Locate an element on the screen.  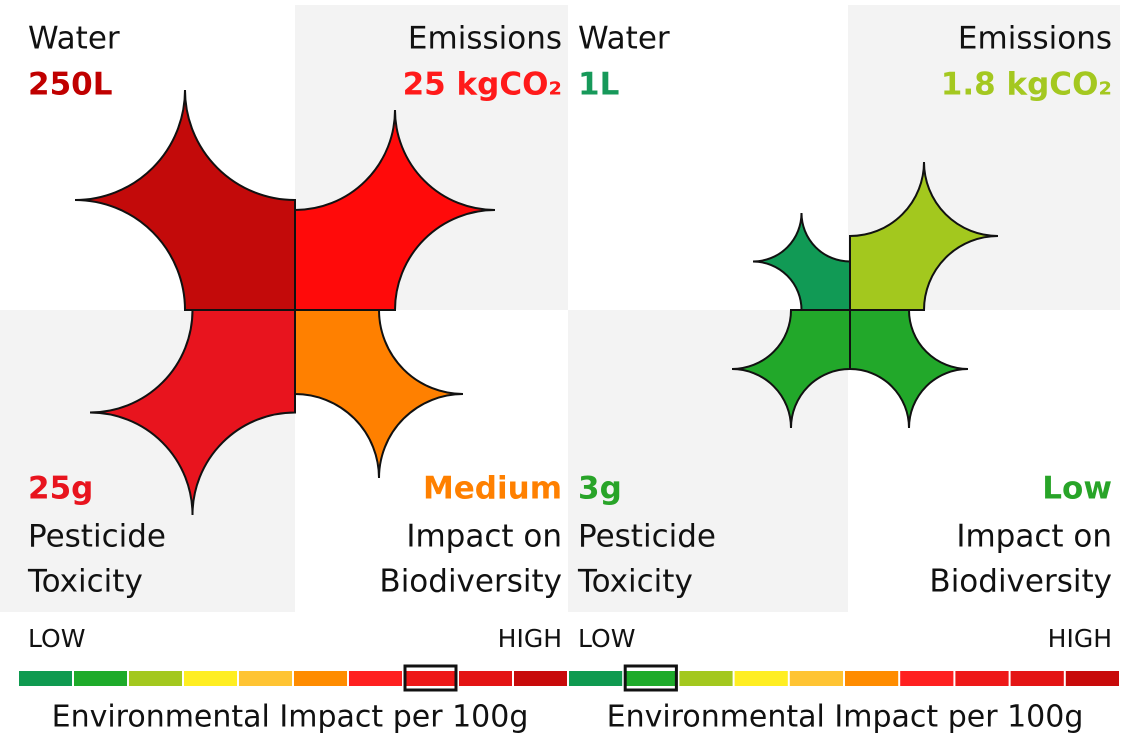
pesticide-value: 25g is located at coordinates (60, 489).